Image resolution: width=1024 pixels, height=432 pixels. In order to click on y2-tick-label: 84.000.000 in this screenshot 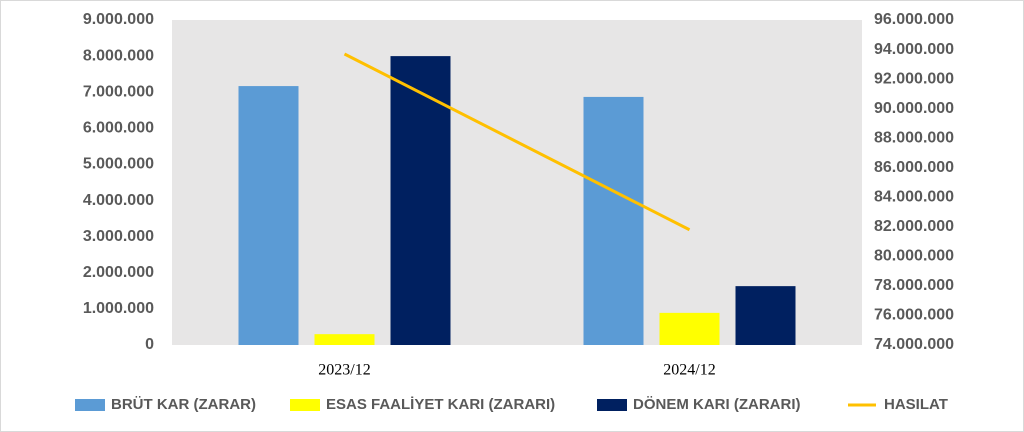, I will do `click(914, 196)`.